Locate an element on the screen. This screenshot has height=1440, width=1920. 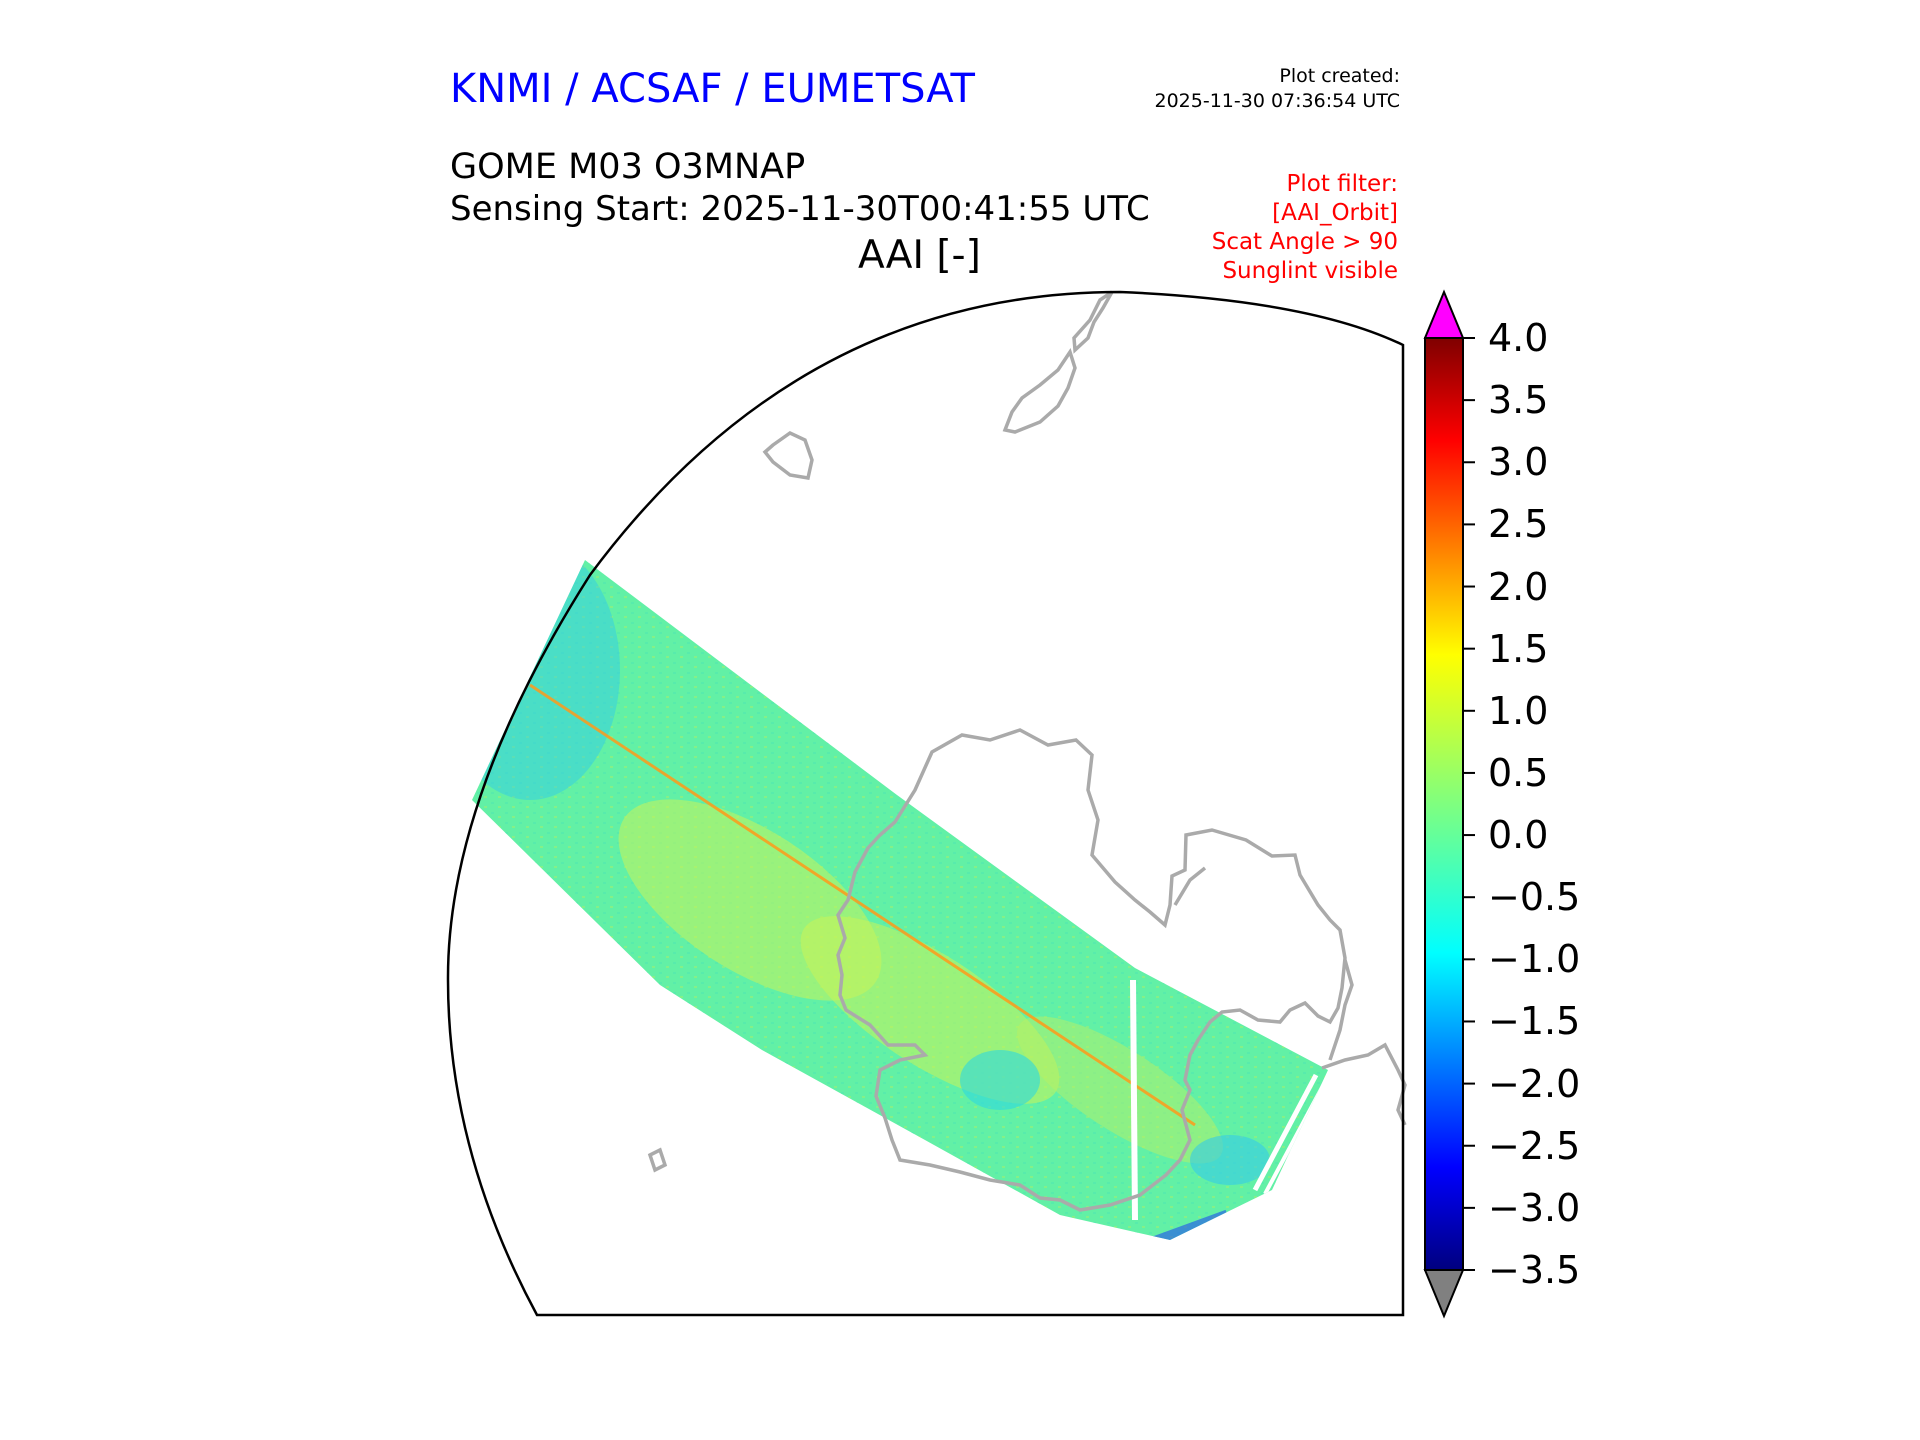
colorbar-under-triangle is located at coordinates (1444, 1294).